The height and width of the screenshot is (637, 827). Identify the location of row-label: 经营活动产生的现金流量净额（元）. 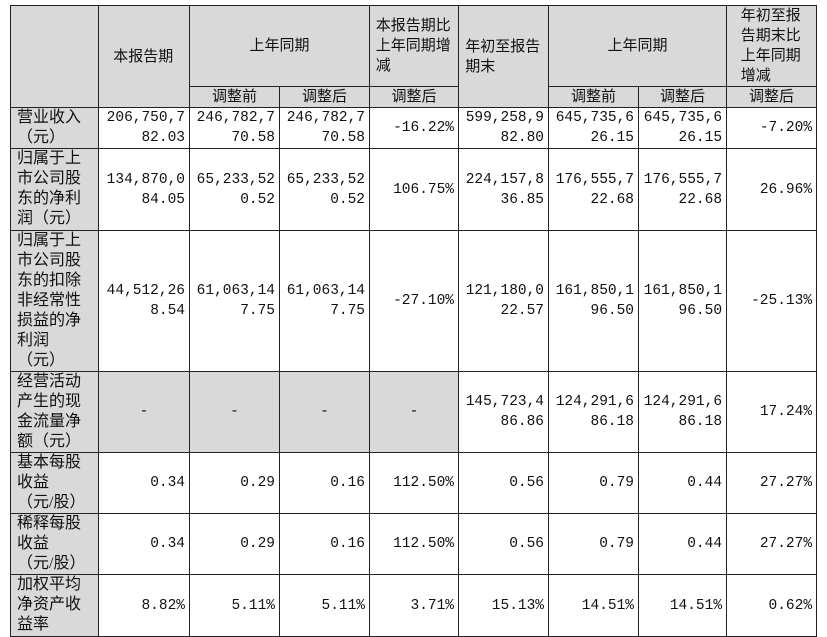
(54, 412).